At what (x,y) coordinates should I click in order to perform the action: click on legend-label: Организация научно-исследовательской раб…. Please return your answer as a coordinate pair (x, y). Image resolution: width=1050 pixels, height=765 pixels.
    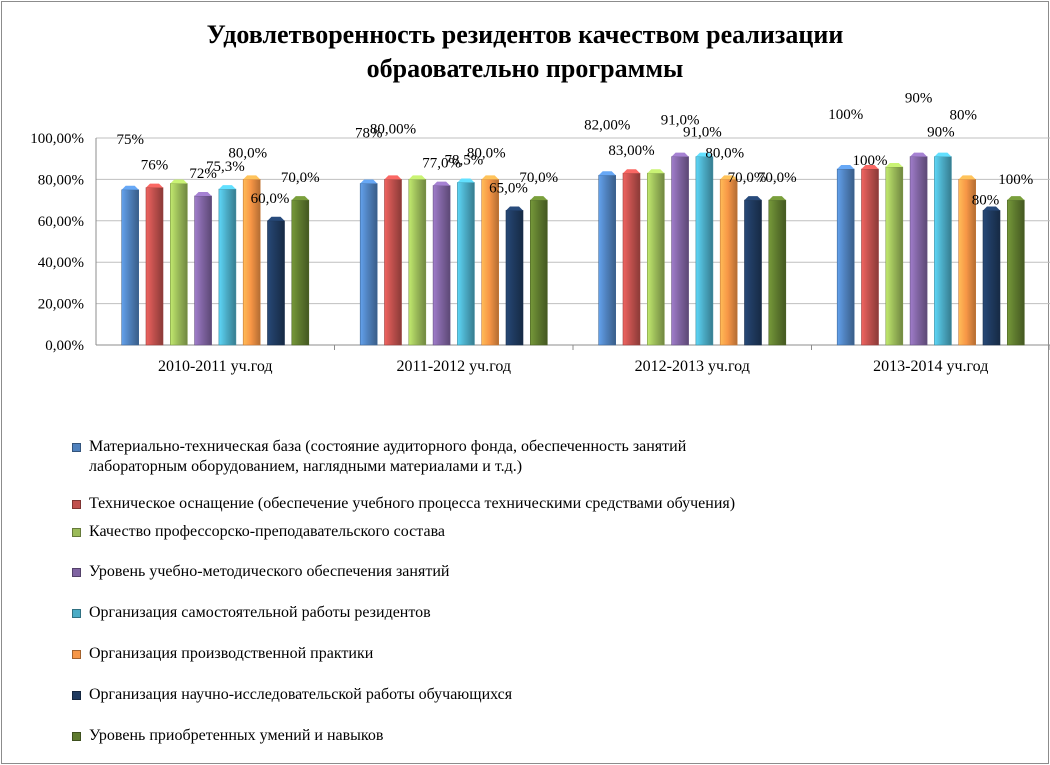
    Looking at the image, I should click on (301, 694).